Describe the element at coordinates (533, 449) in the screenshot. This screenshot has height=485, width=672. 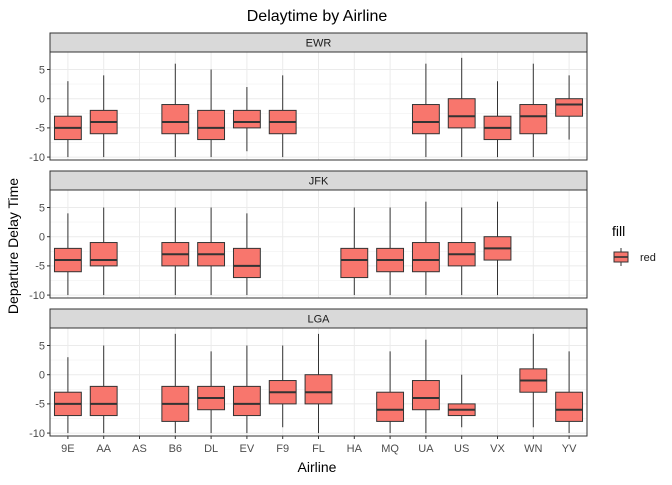
I see `x-tick-label: WN` at that location.